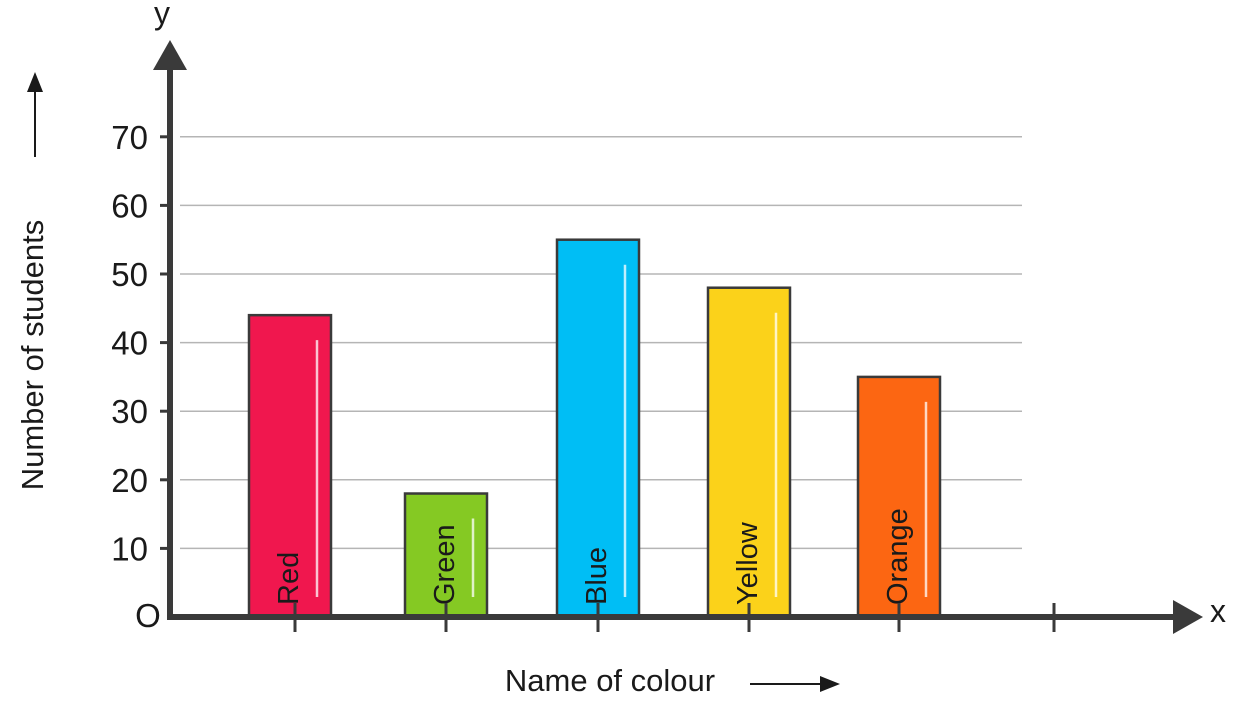 The height and width of the screenshot is (707, 1233). I want to click on y-axis-letter: y, so click(162, 15).